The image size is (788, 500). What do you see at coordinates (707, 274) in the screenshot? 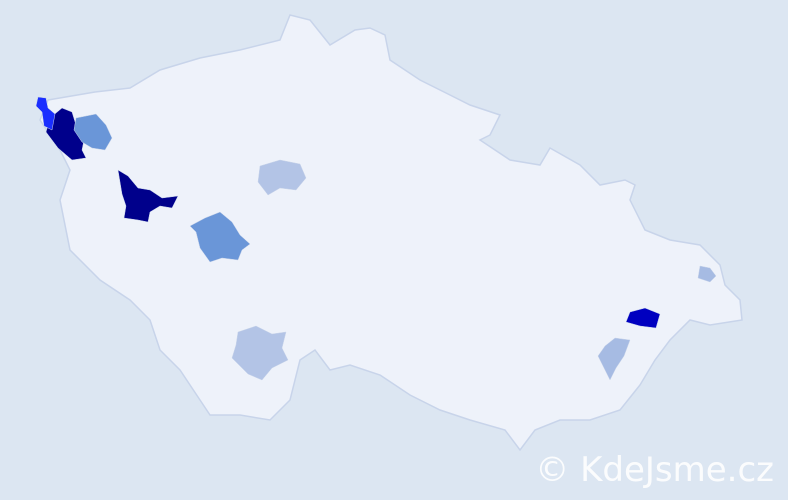
I see `region-north-east` at bounding box center [707, 274].